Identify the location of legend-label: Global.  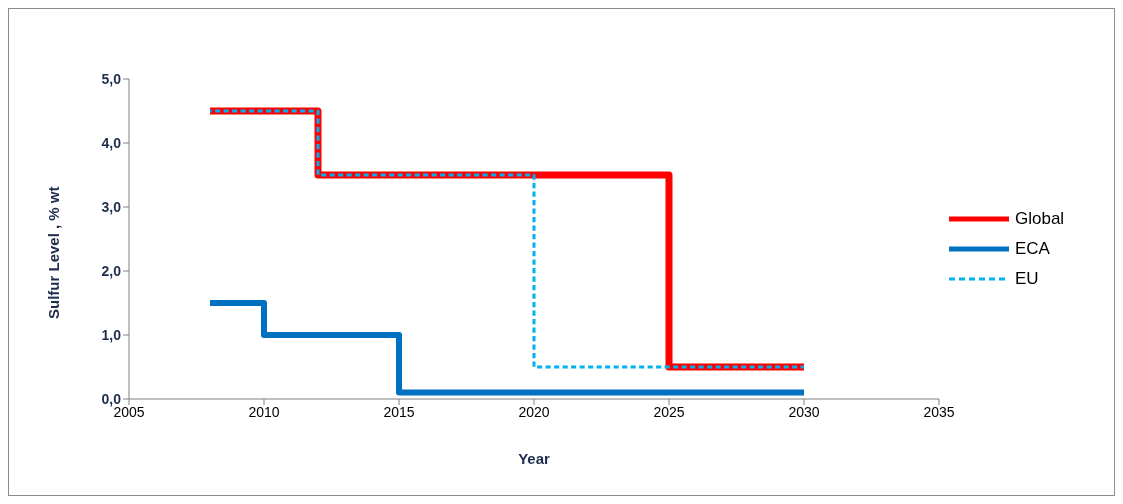
(1040, 219).